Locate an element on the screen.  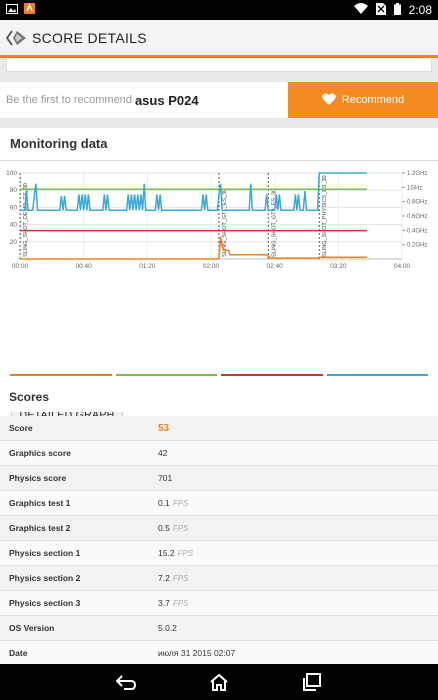
score-label: Graphics test 1 is located at coordinates (40, 503).